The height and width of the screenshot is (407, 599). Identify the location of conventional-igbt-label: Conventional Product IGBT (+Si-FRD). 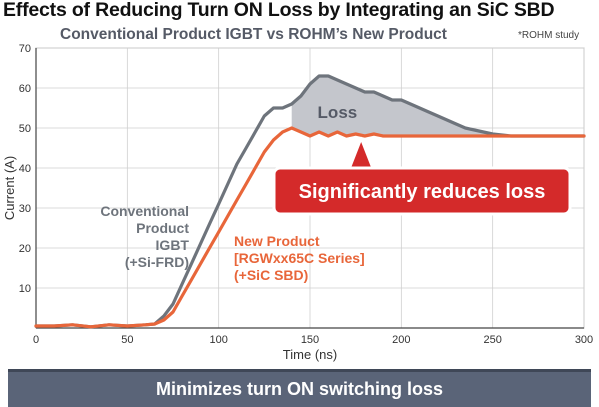
(144, 236).